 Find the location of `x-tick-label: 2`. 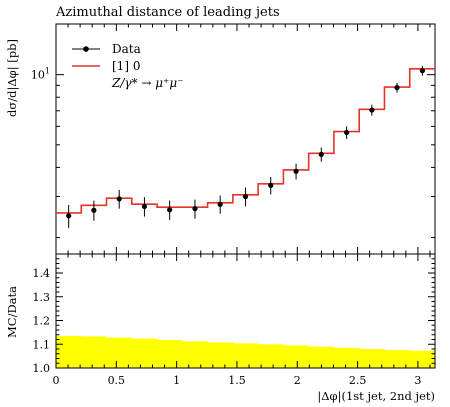

x-tick-label: 2 is located at coordinates (297, 380).